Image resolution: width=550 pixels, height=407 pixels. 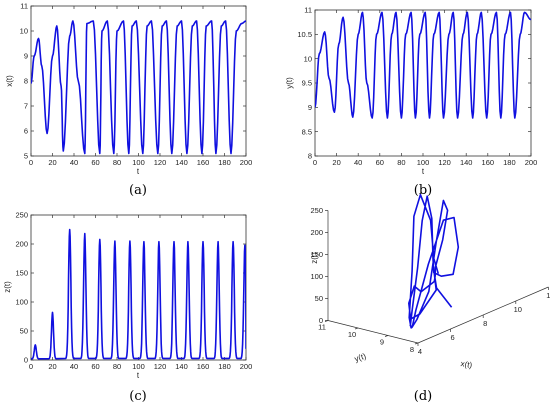 What do you see at coordinates (138, 87) in the screenshot?
I see `panel-a-series-line` at bounding box center [138, 87].